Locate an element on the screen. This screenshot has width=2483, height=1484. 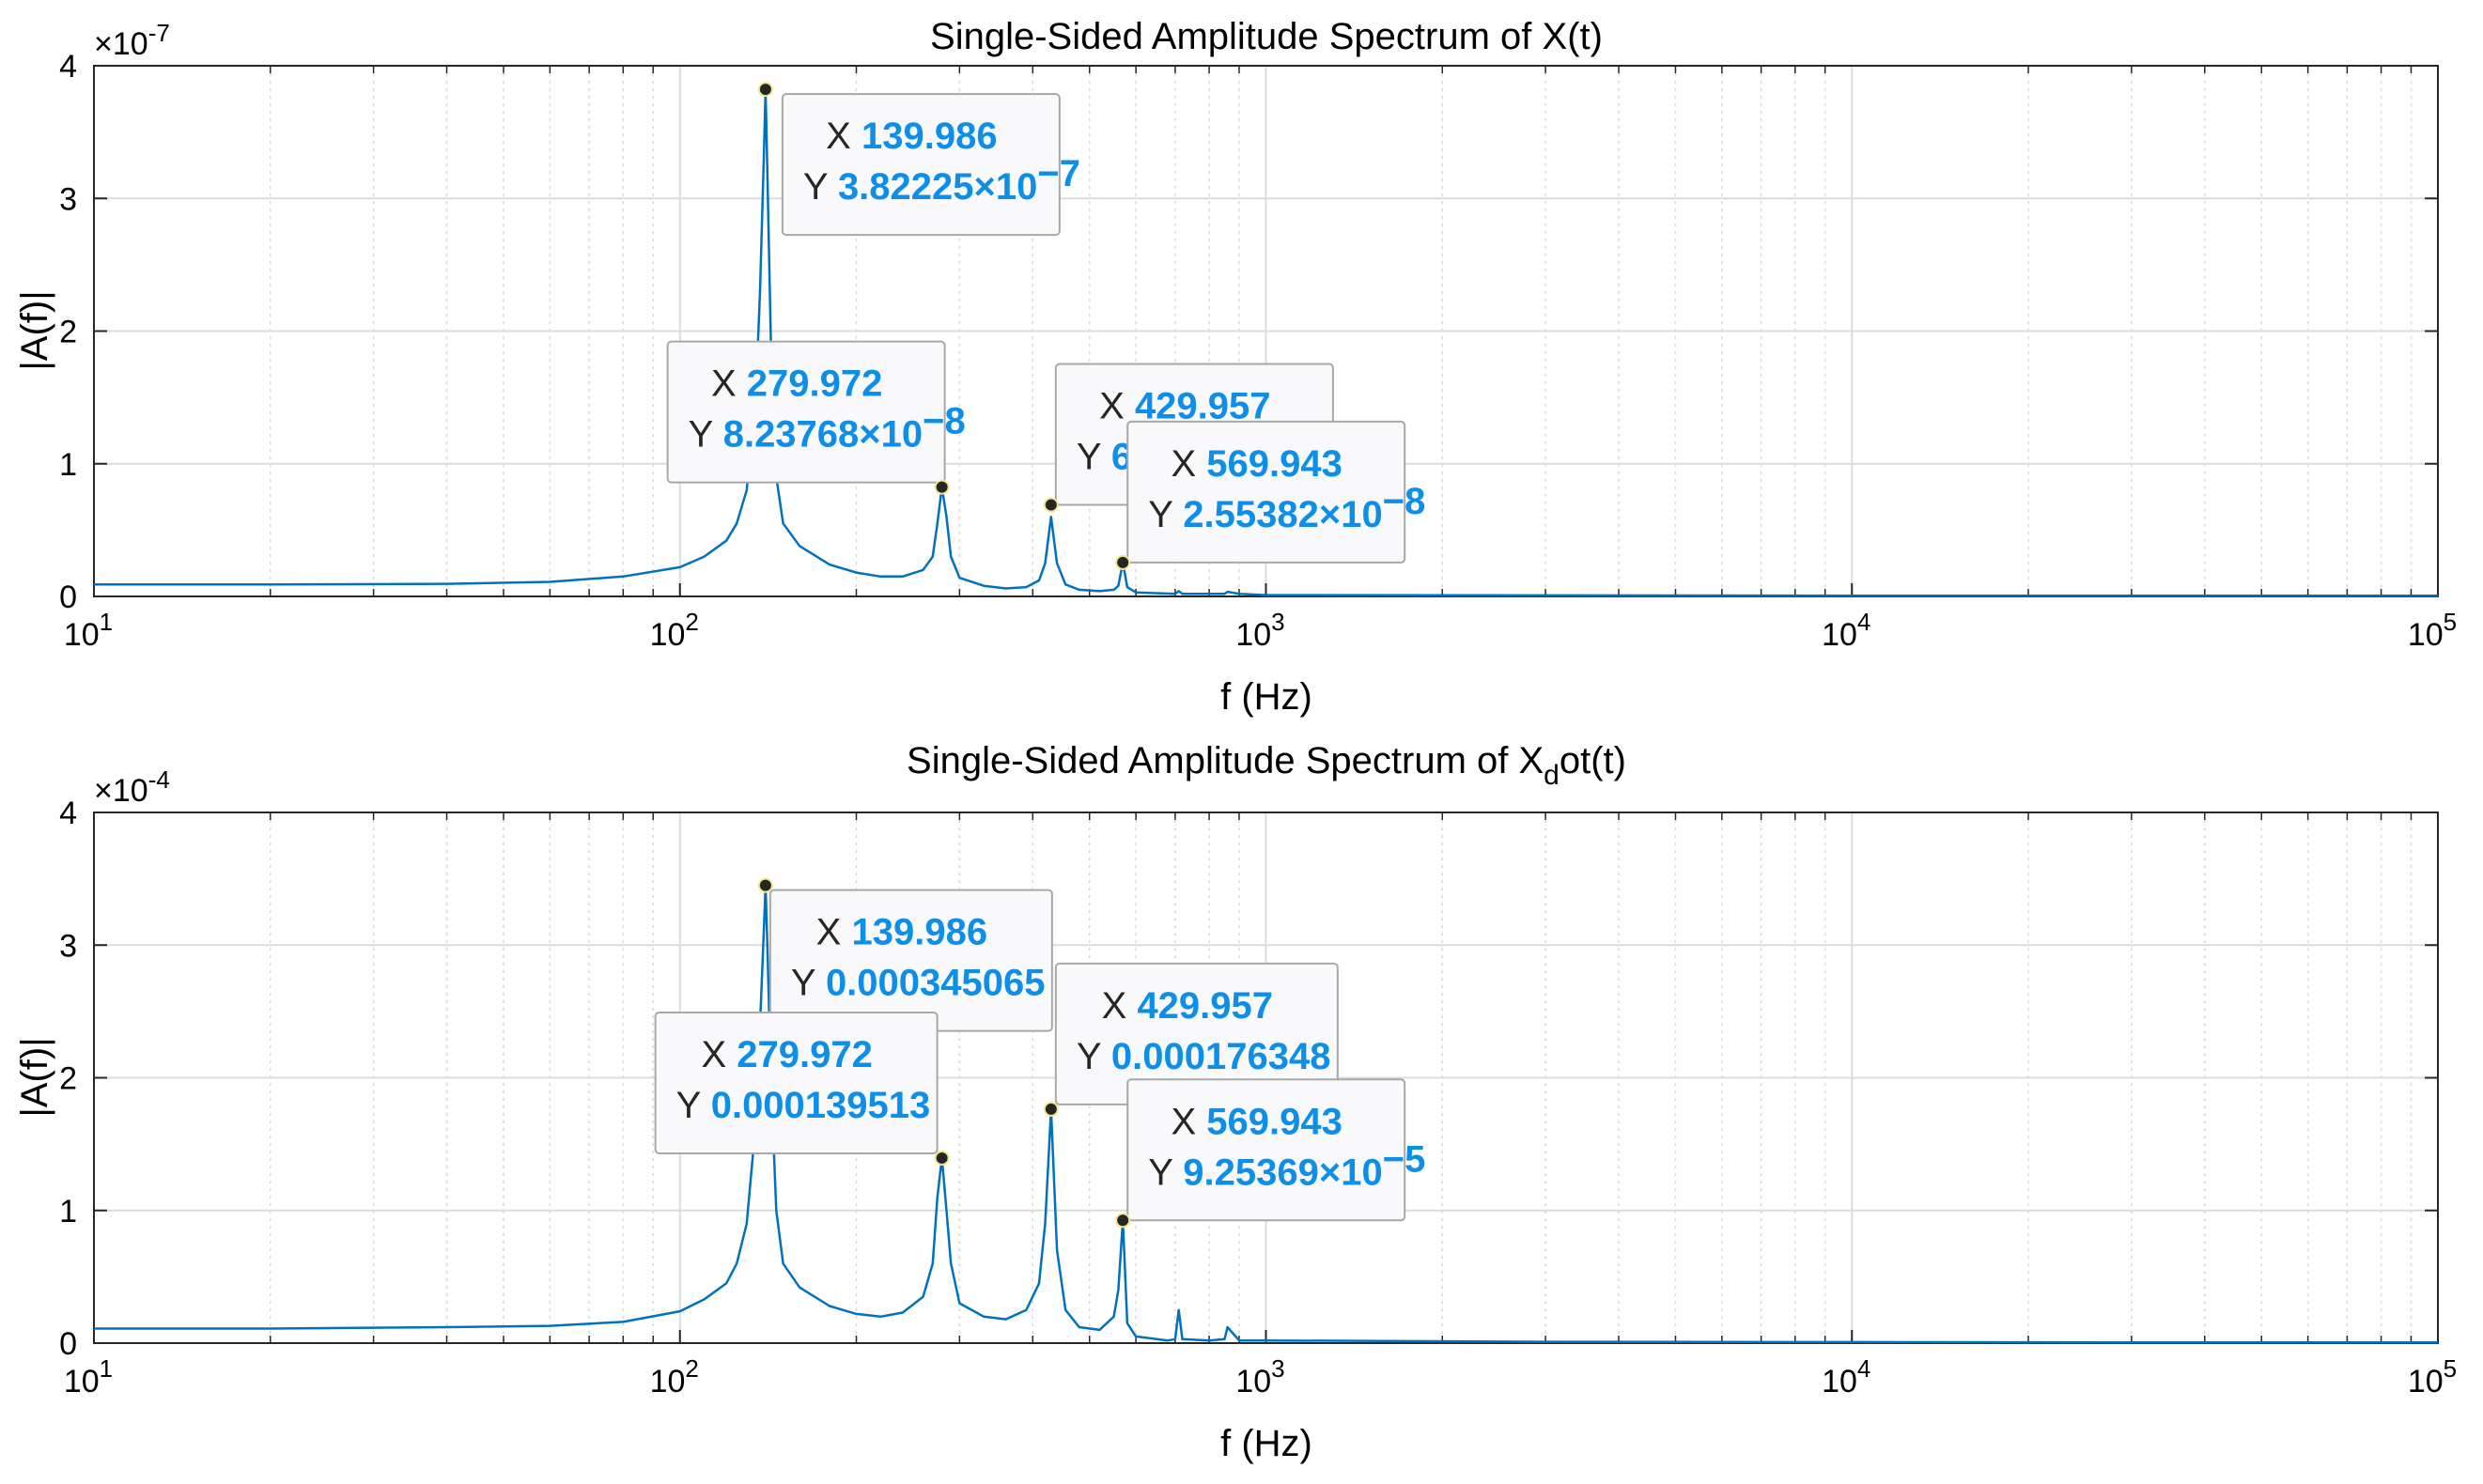
datatip-y-row: Y 0.000345065 is located at coordinates (918, 984).